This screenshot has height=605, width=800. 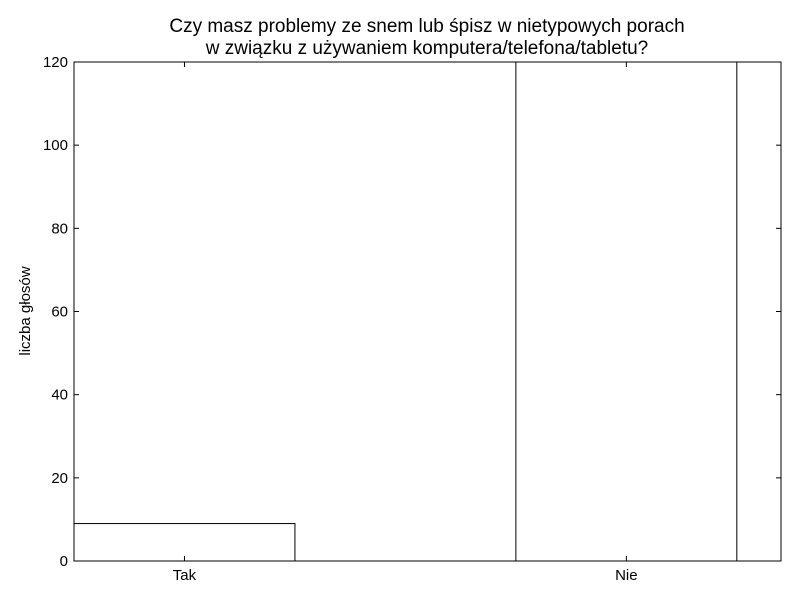 What do you see at coordinates (64, 561) in the screenshot?
I see `y-tick-label: 0` at bounding box center [64, 561].